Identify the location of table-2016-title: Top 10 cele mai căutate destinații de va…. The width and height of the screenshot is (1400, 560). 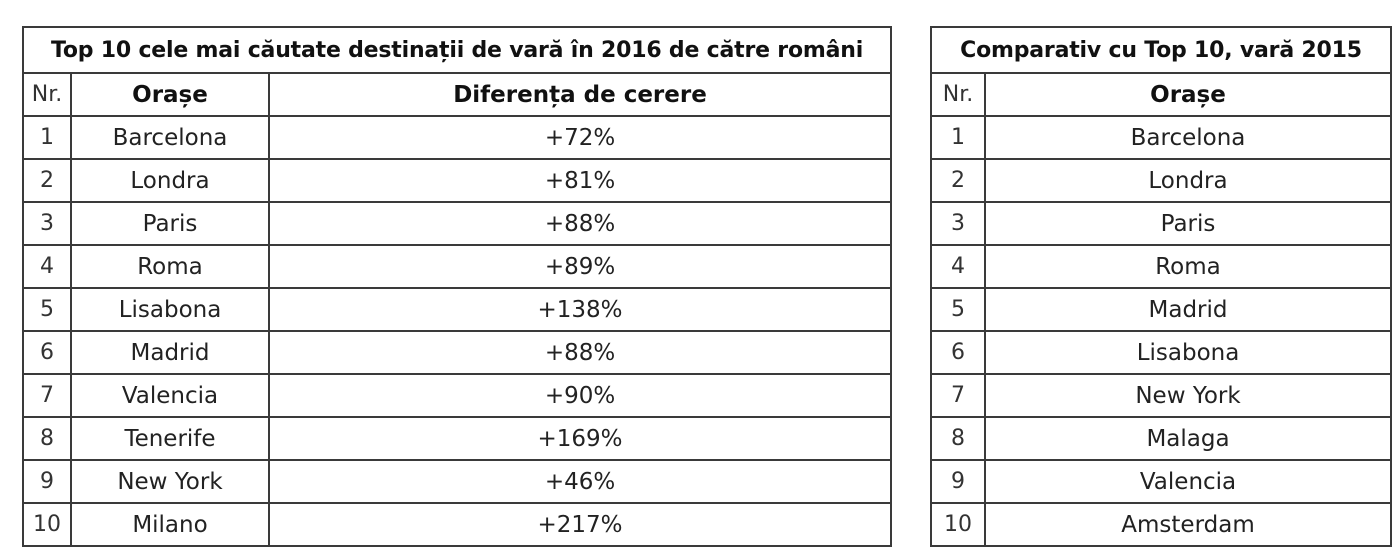
(457, 50).